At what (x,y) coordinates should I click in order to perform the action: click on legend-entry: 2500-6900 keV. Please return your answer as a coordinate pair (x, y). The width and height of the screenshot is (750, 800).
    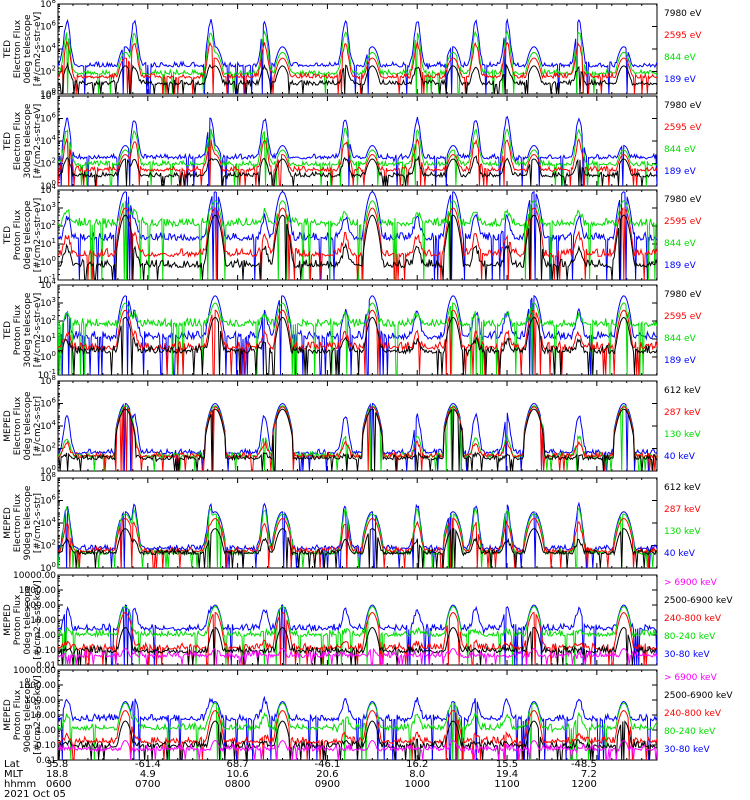
    Looking at the image, I should click on (698, 601).